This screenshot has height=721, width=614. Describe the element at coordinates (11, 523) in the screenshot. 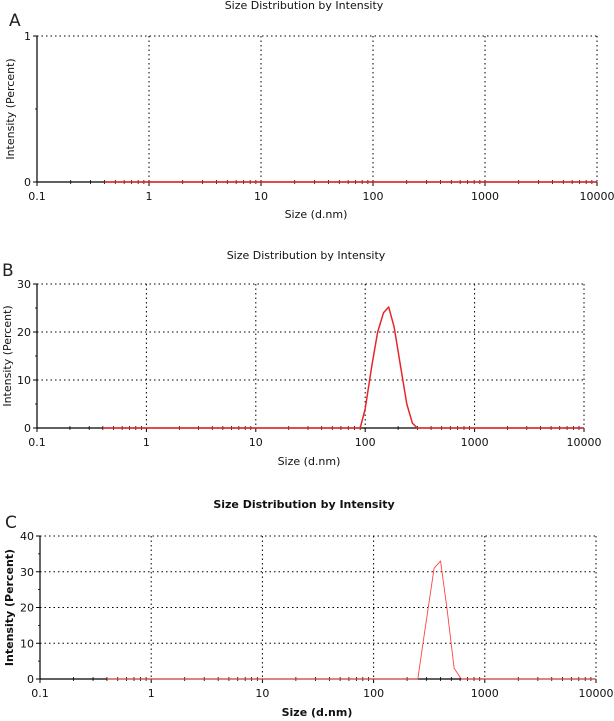

I see `panel-letter: C` at that location.